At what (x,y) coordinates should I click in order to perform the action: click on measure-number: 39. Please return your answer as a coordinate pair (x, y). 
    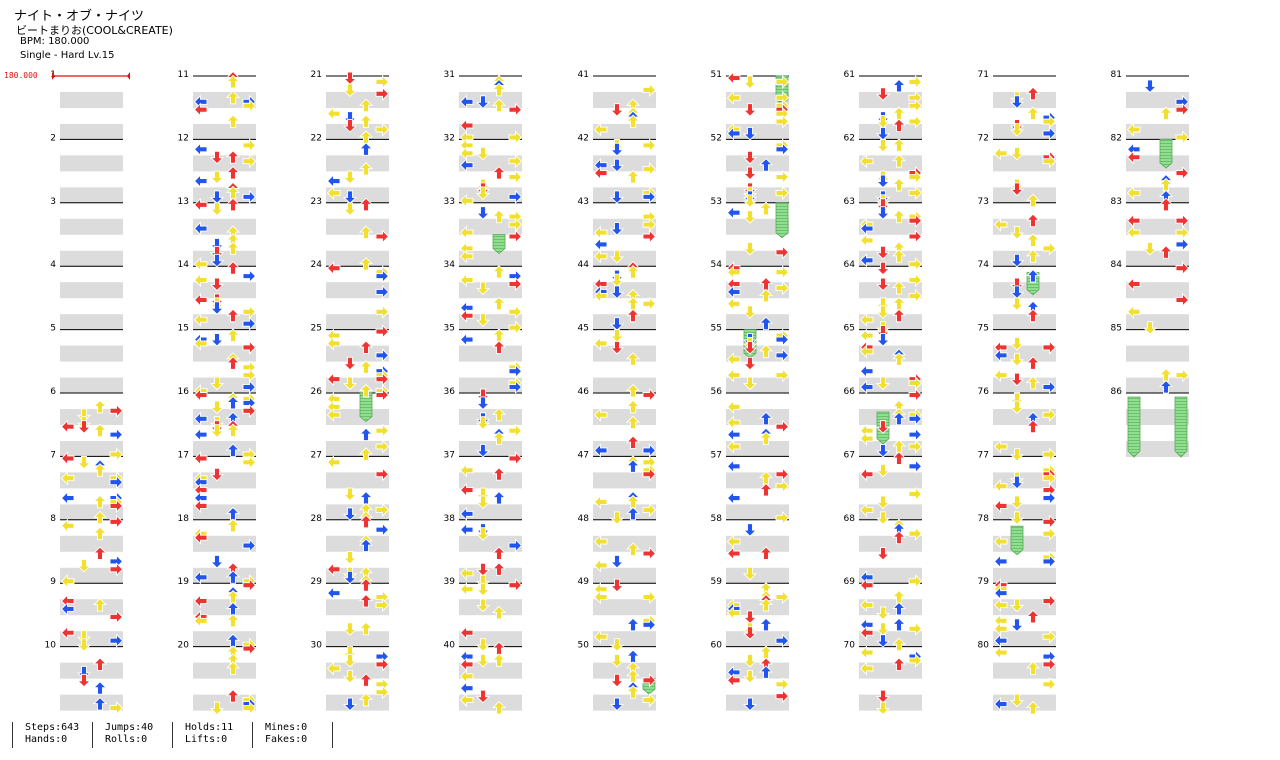
    Looking at the image, I should click on (450, 582).